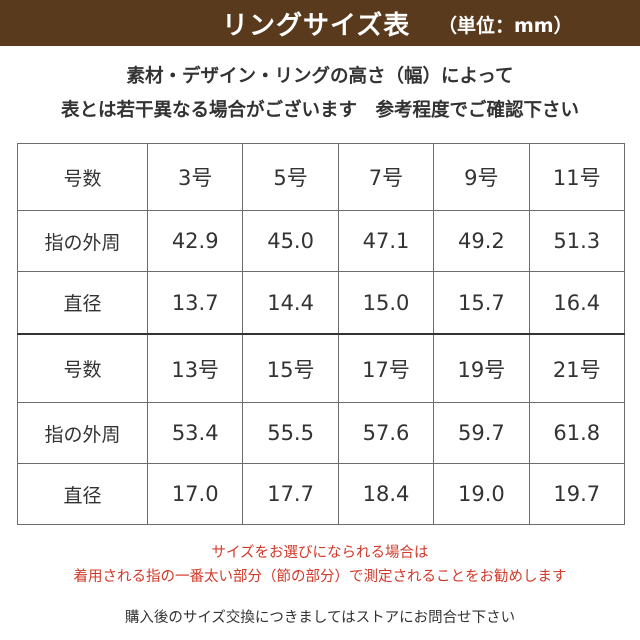 This screenshot has width=640, height=640. I want to click on table-row-diameter: 直径 17.0 17.7 18.4 19.0 19.7, so click(321, 494).